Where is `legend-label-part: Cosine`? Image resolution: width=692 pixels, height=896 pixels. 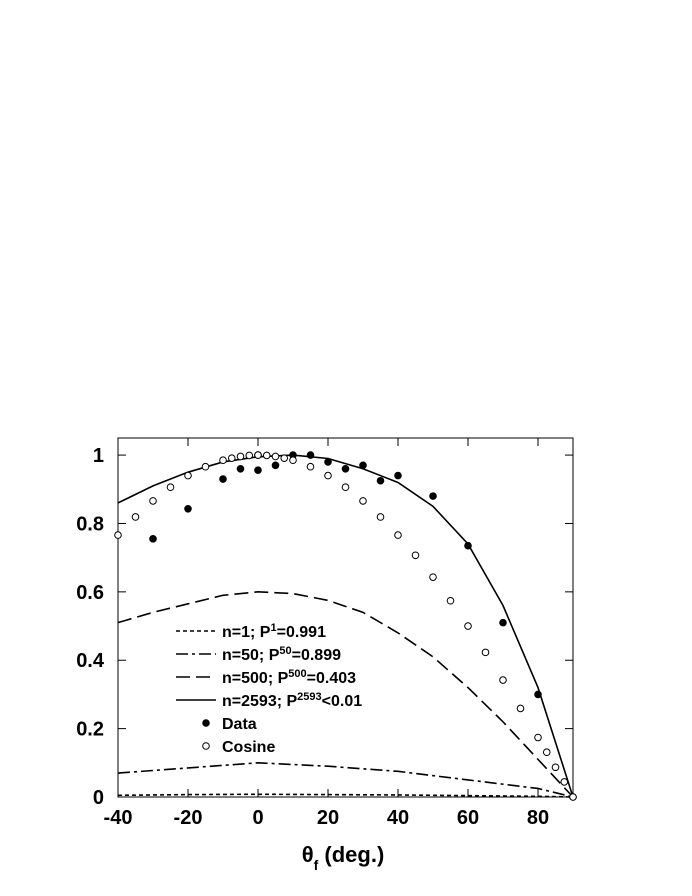 legend-label-part: Cosine is located at coordinates (248, 747).